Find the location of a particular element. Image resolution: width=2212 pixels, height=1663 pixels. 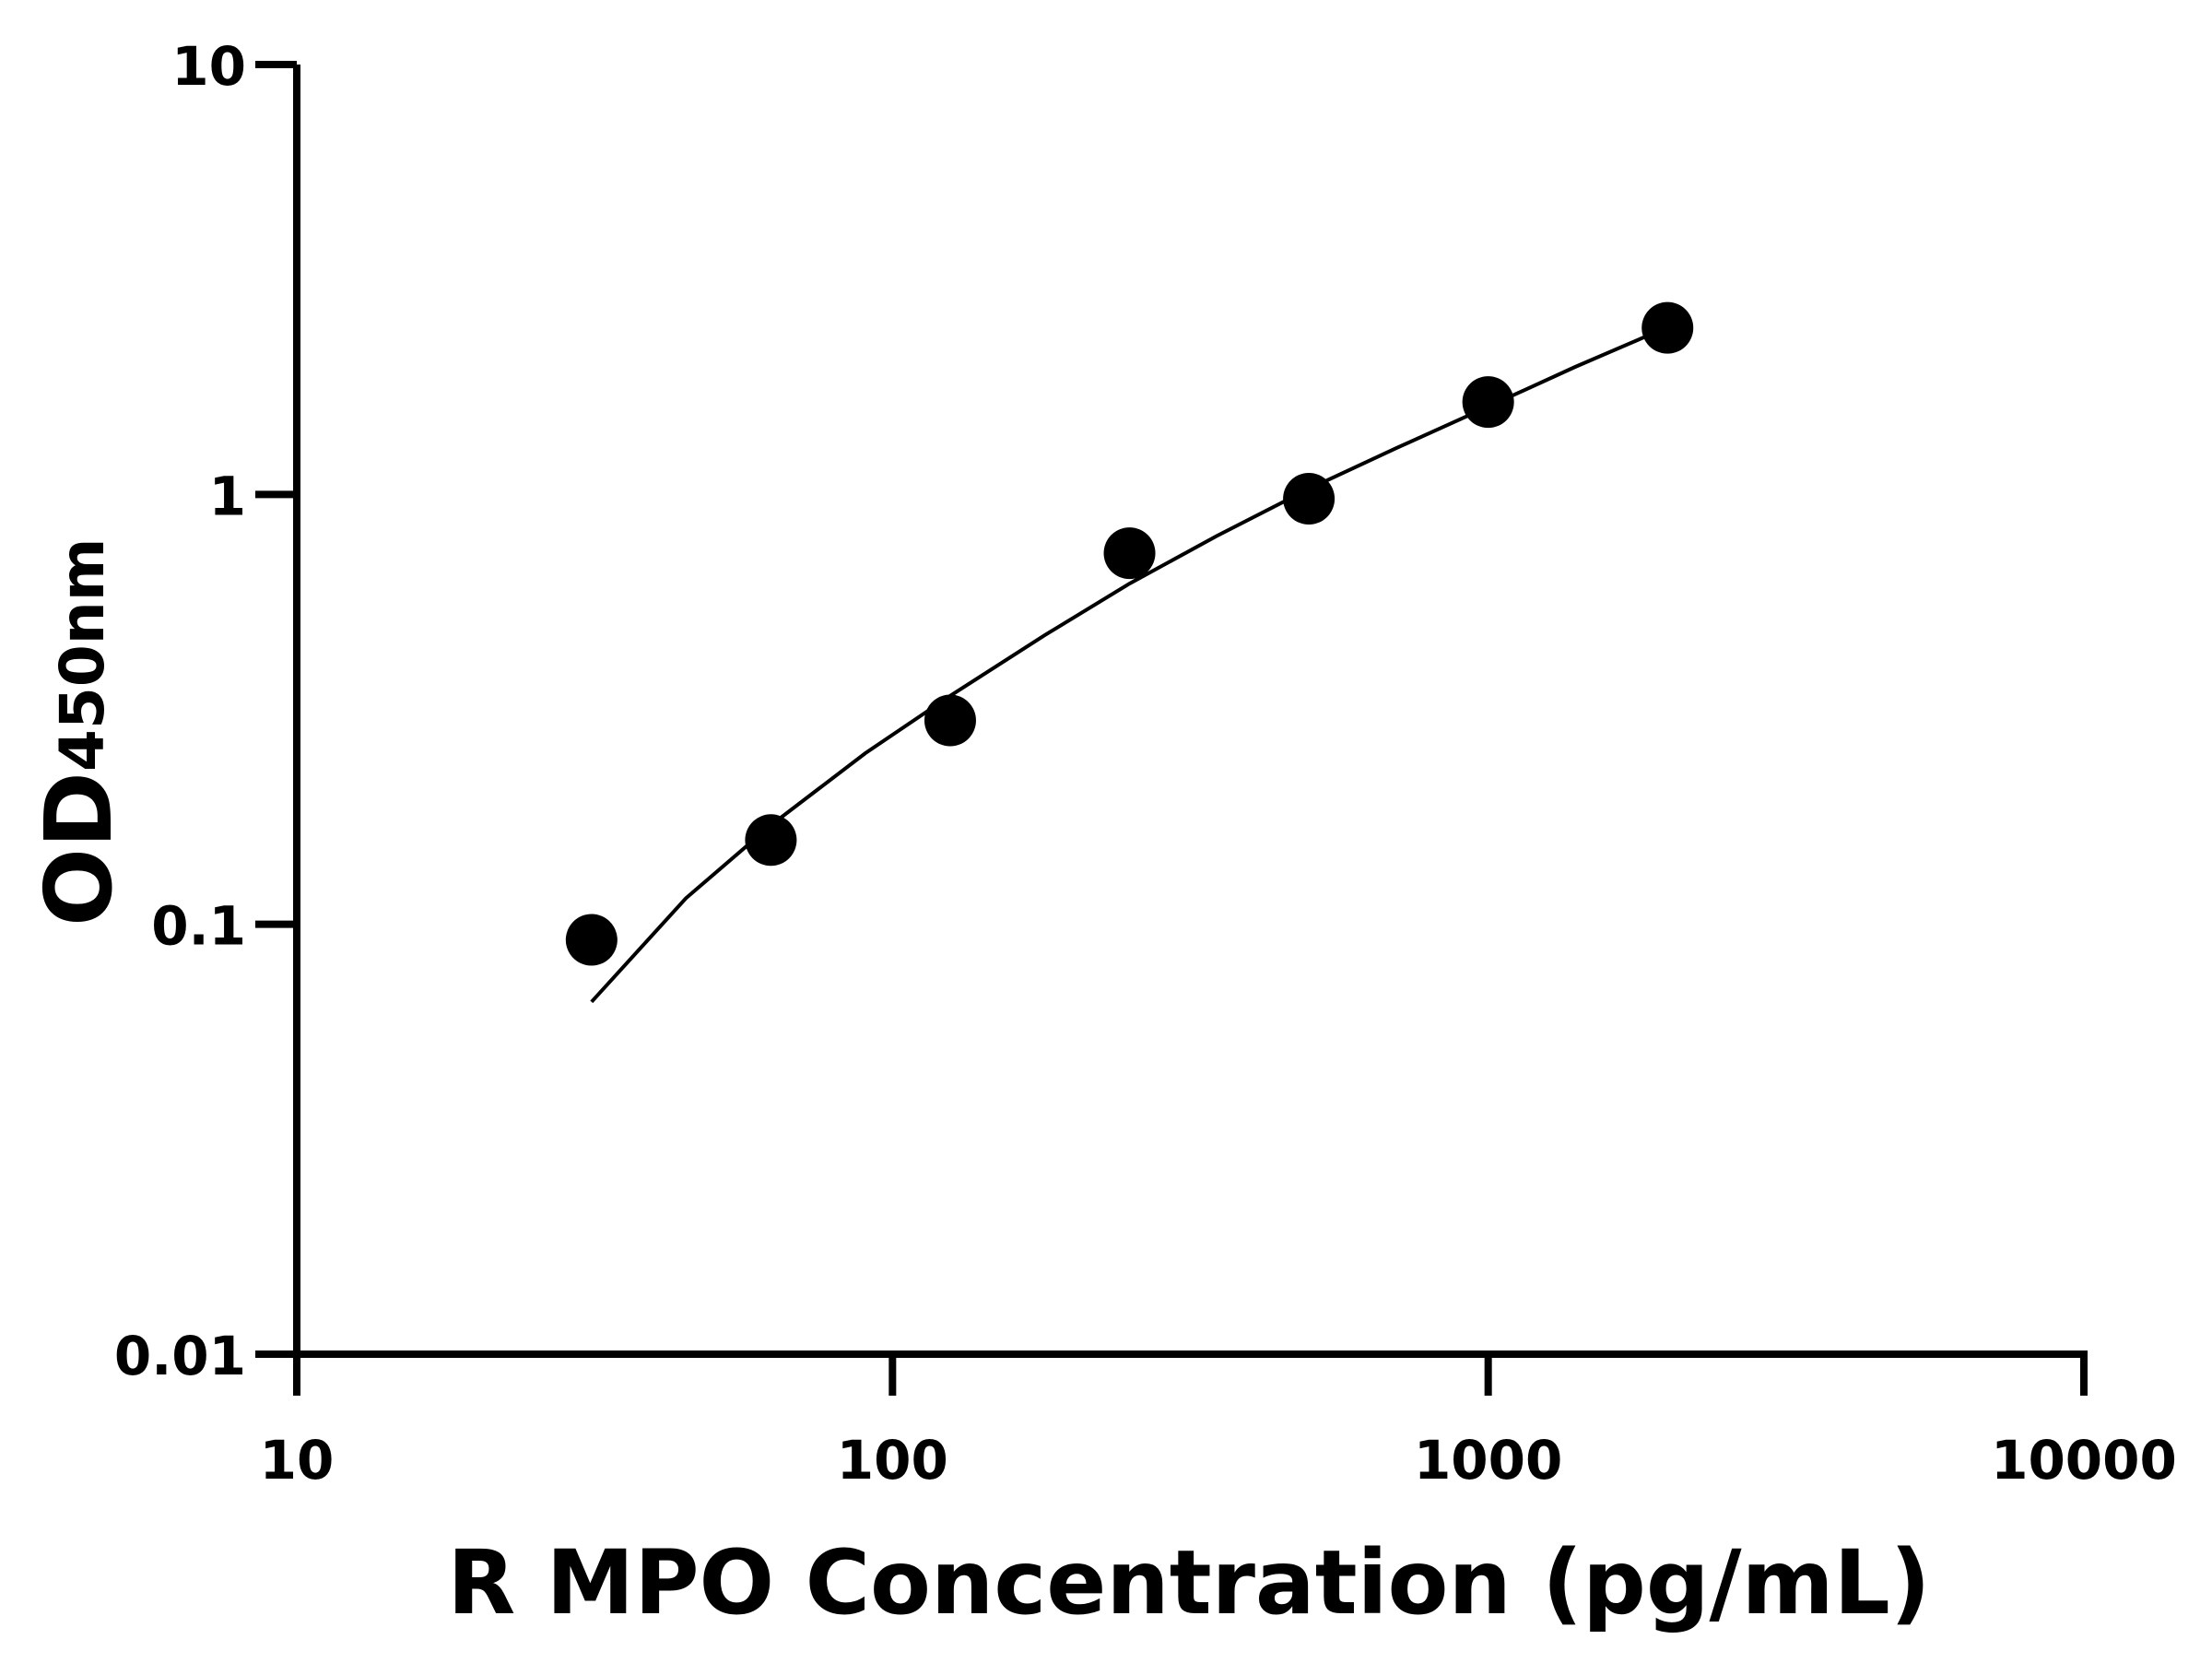

y-axis-label-main: OD is located at coordinates (79, 849).